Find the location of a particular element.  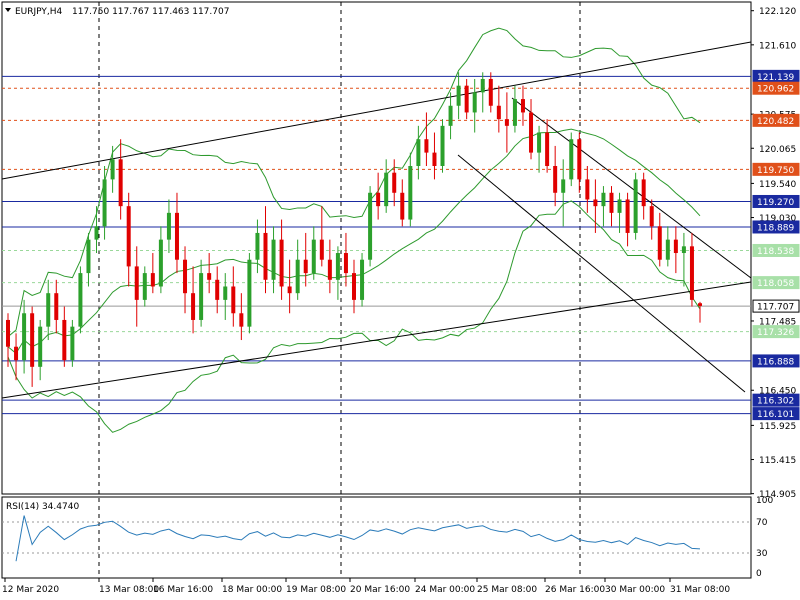

time-label: 18 Mar 00:00 is located at coordinates (252, 590).